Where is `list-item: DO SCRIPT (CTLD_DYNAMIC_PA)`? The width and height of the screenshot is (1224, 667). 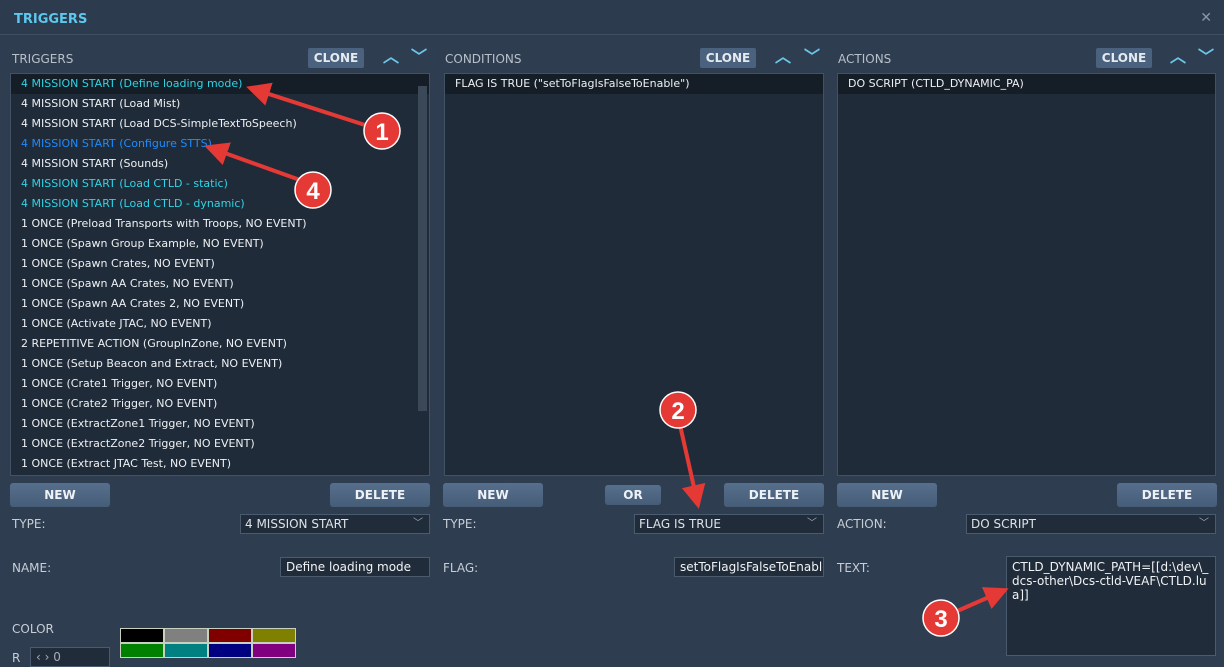 list-item: DO SCRIPT (CTLD_DYNAMIC_PA) is located at coordinates (1026, 84).